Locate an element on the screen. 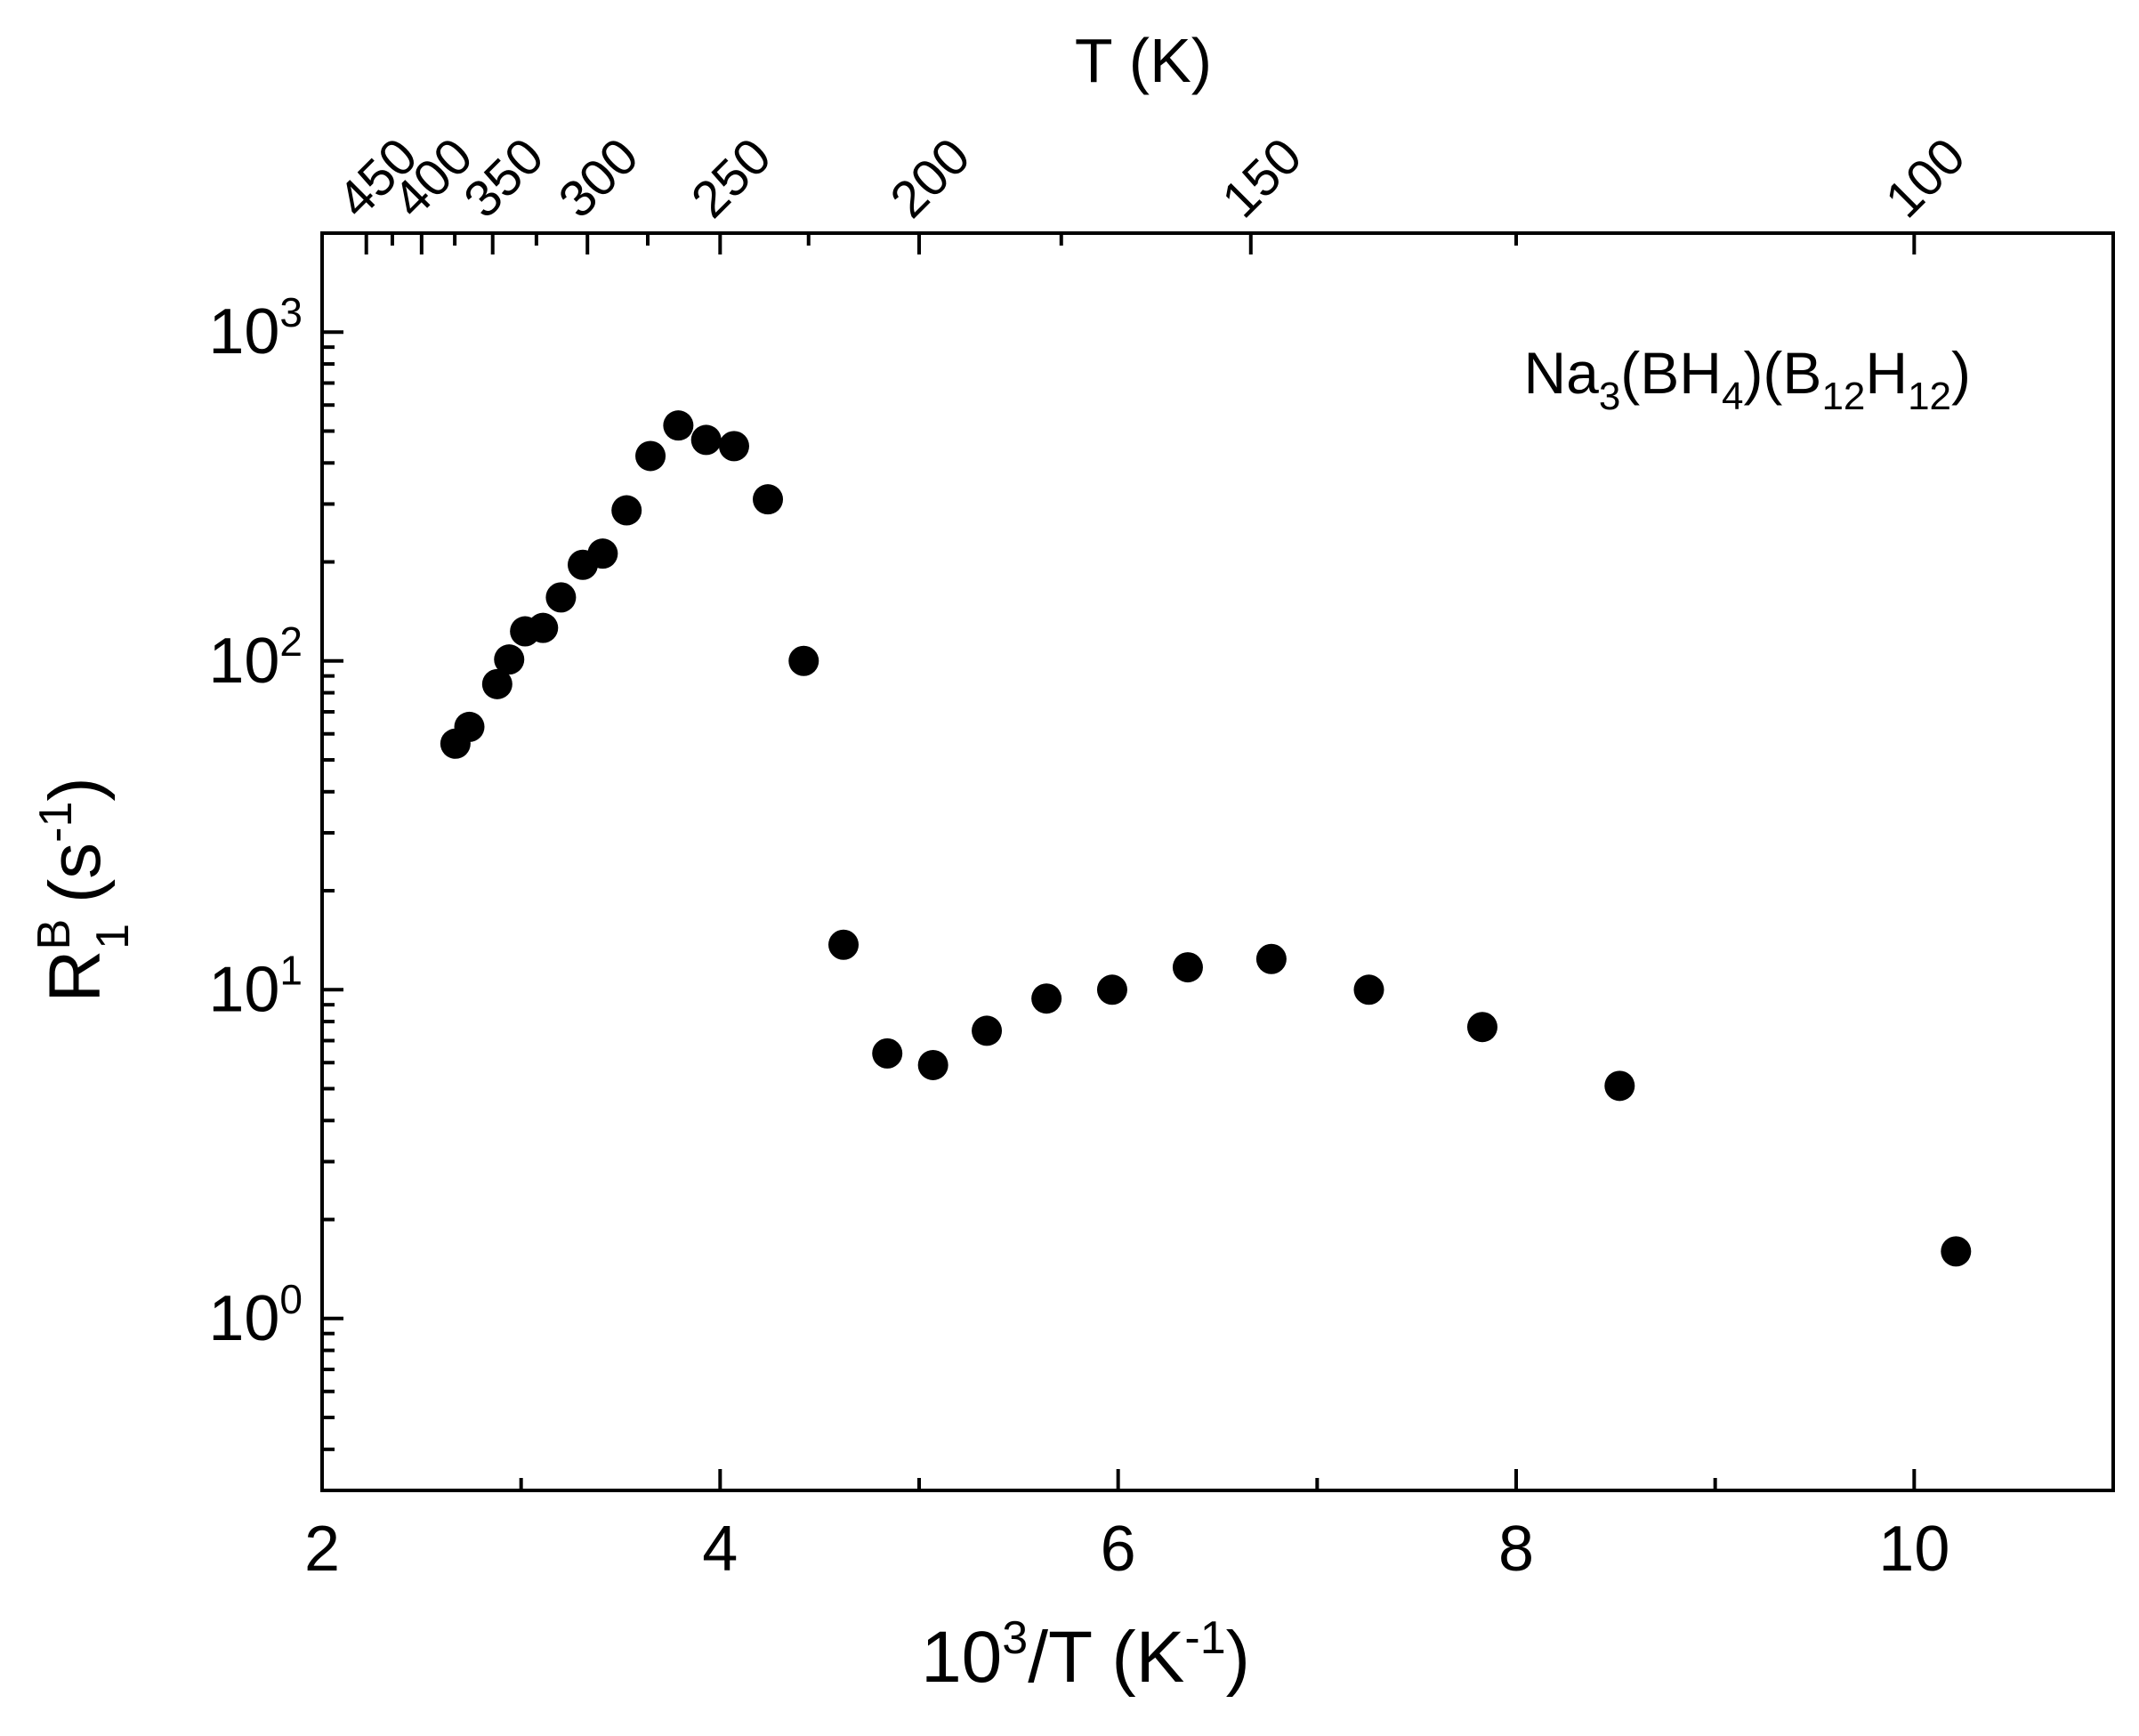  y-axis-title: RB 1 (s-1) is located at coordinates (83, 889).